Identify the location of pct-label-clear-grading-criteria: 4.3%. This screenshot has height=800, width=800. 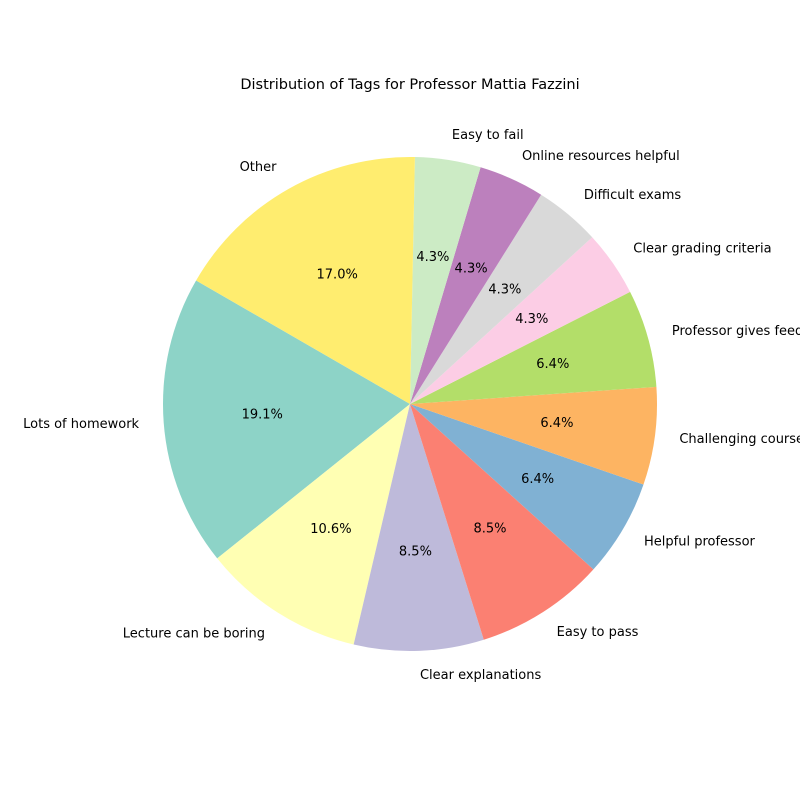
(531, 319).